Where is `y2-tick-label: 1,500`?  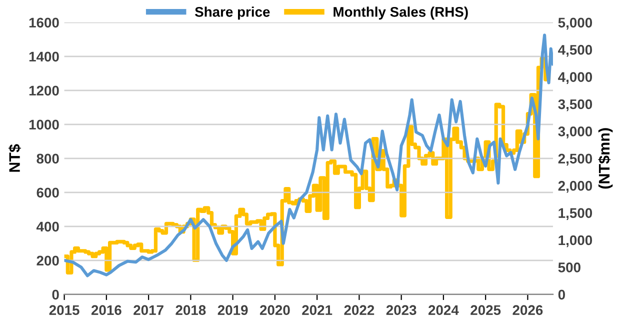
y2-tick-label: 1,500 is located at coordinates (575, 214).